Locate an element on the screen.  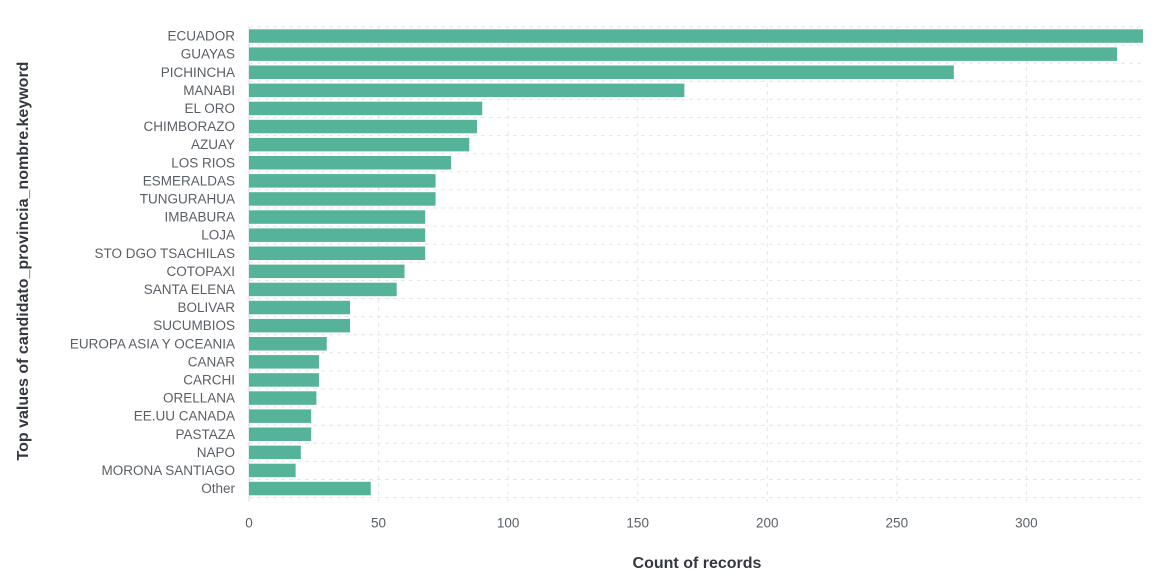
category-label: CHIMBORAZO is located at coordinates (189, 126).